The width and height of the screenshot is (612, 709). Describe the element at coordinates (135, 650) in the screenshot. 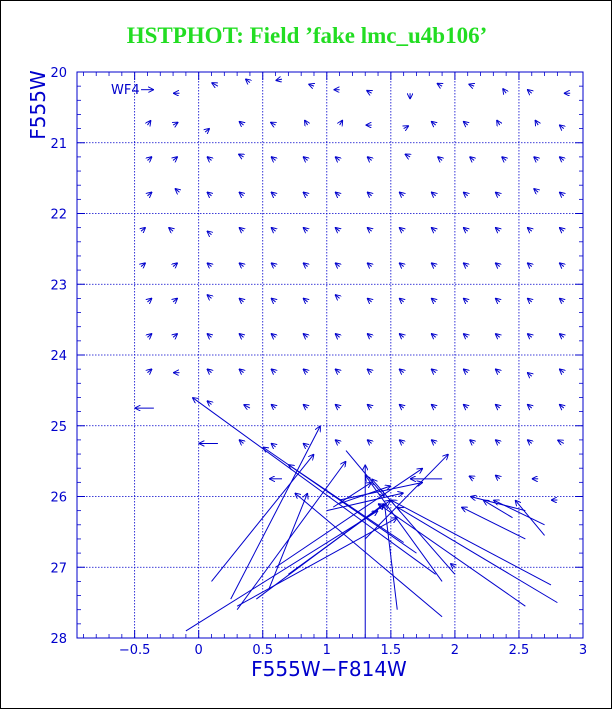

I see `x-tick-label: −0.5` at that location.